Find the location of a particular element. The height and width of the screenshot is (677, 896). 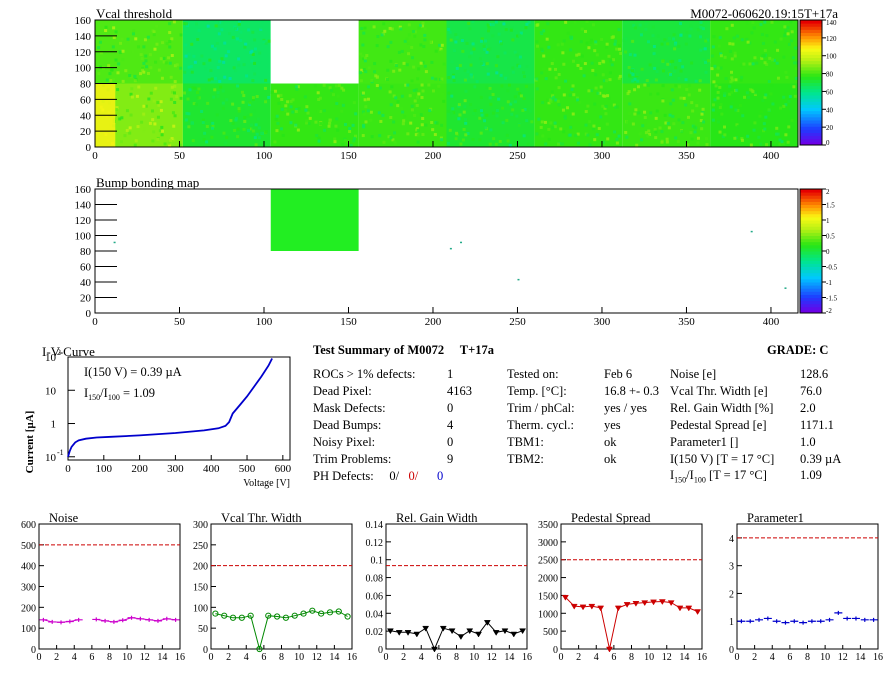

colorbar-tick: 100 is located at coordinates (831, 57).